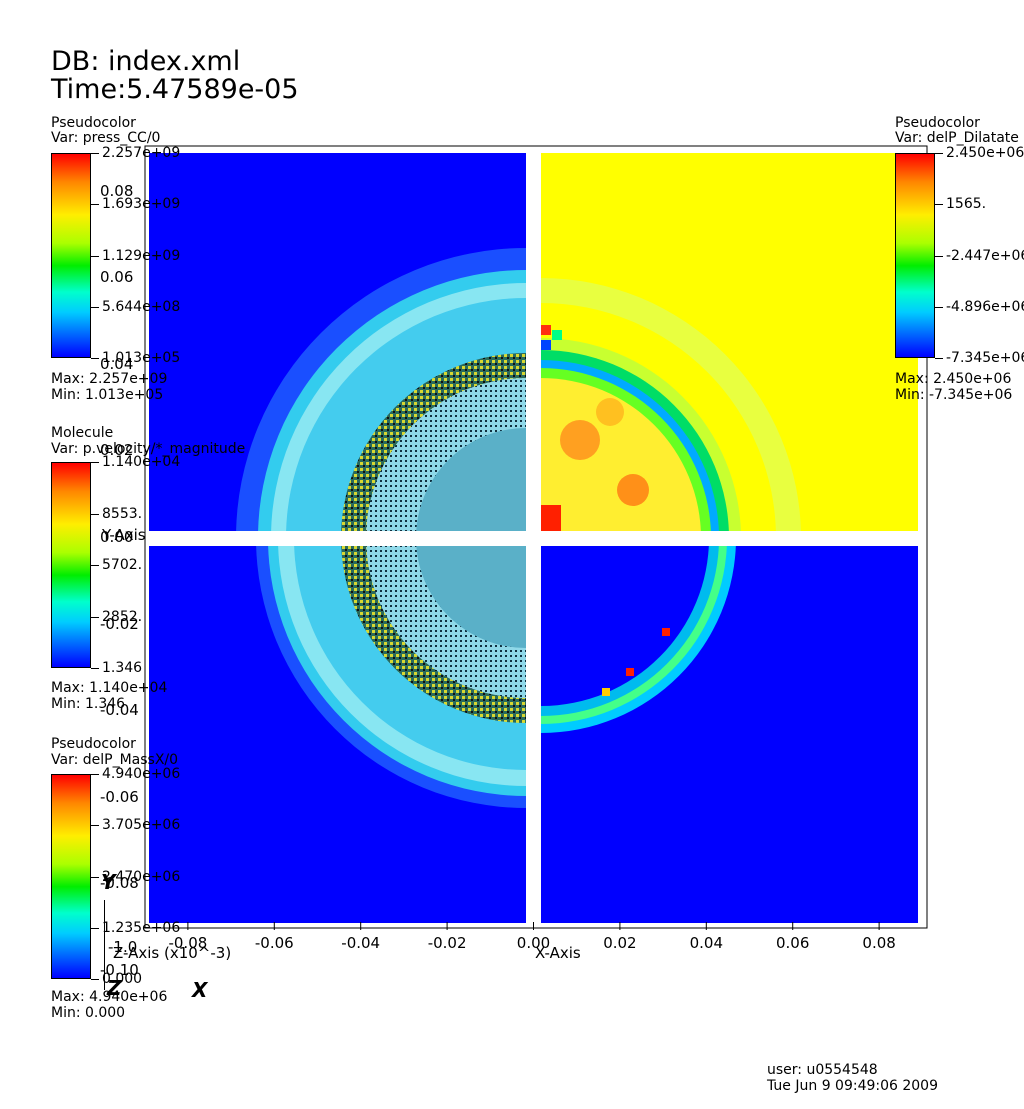  I want to click on triad-z-label: Z, so click(114, 988).